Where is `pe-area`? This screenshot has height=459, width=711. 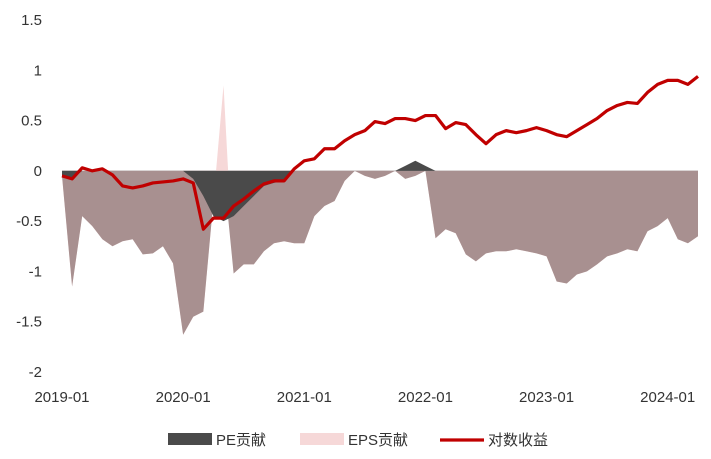 pe-area is located at coordinates (380, 191).